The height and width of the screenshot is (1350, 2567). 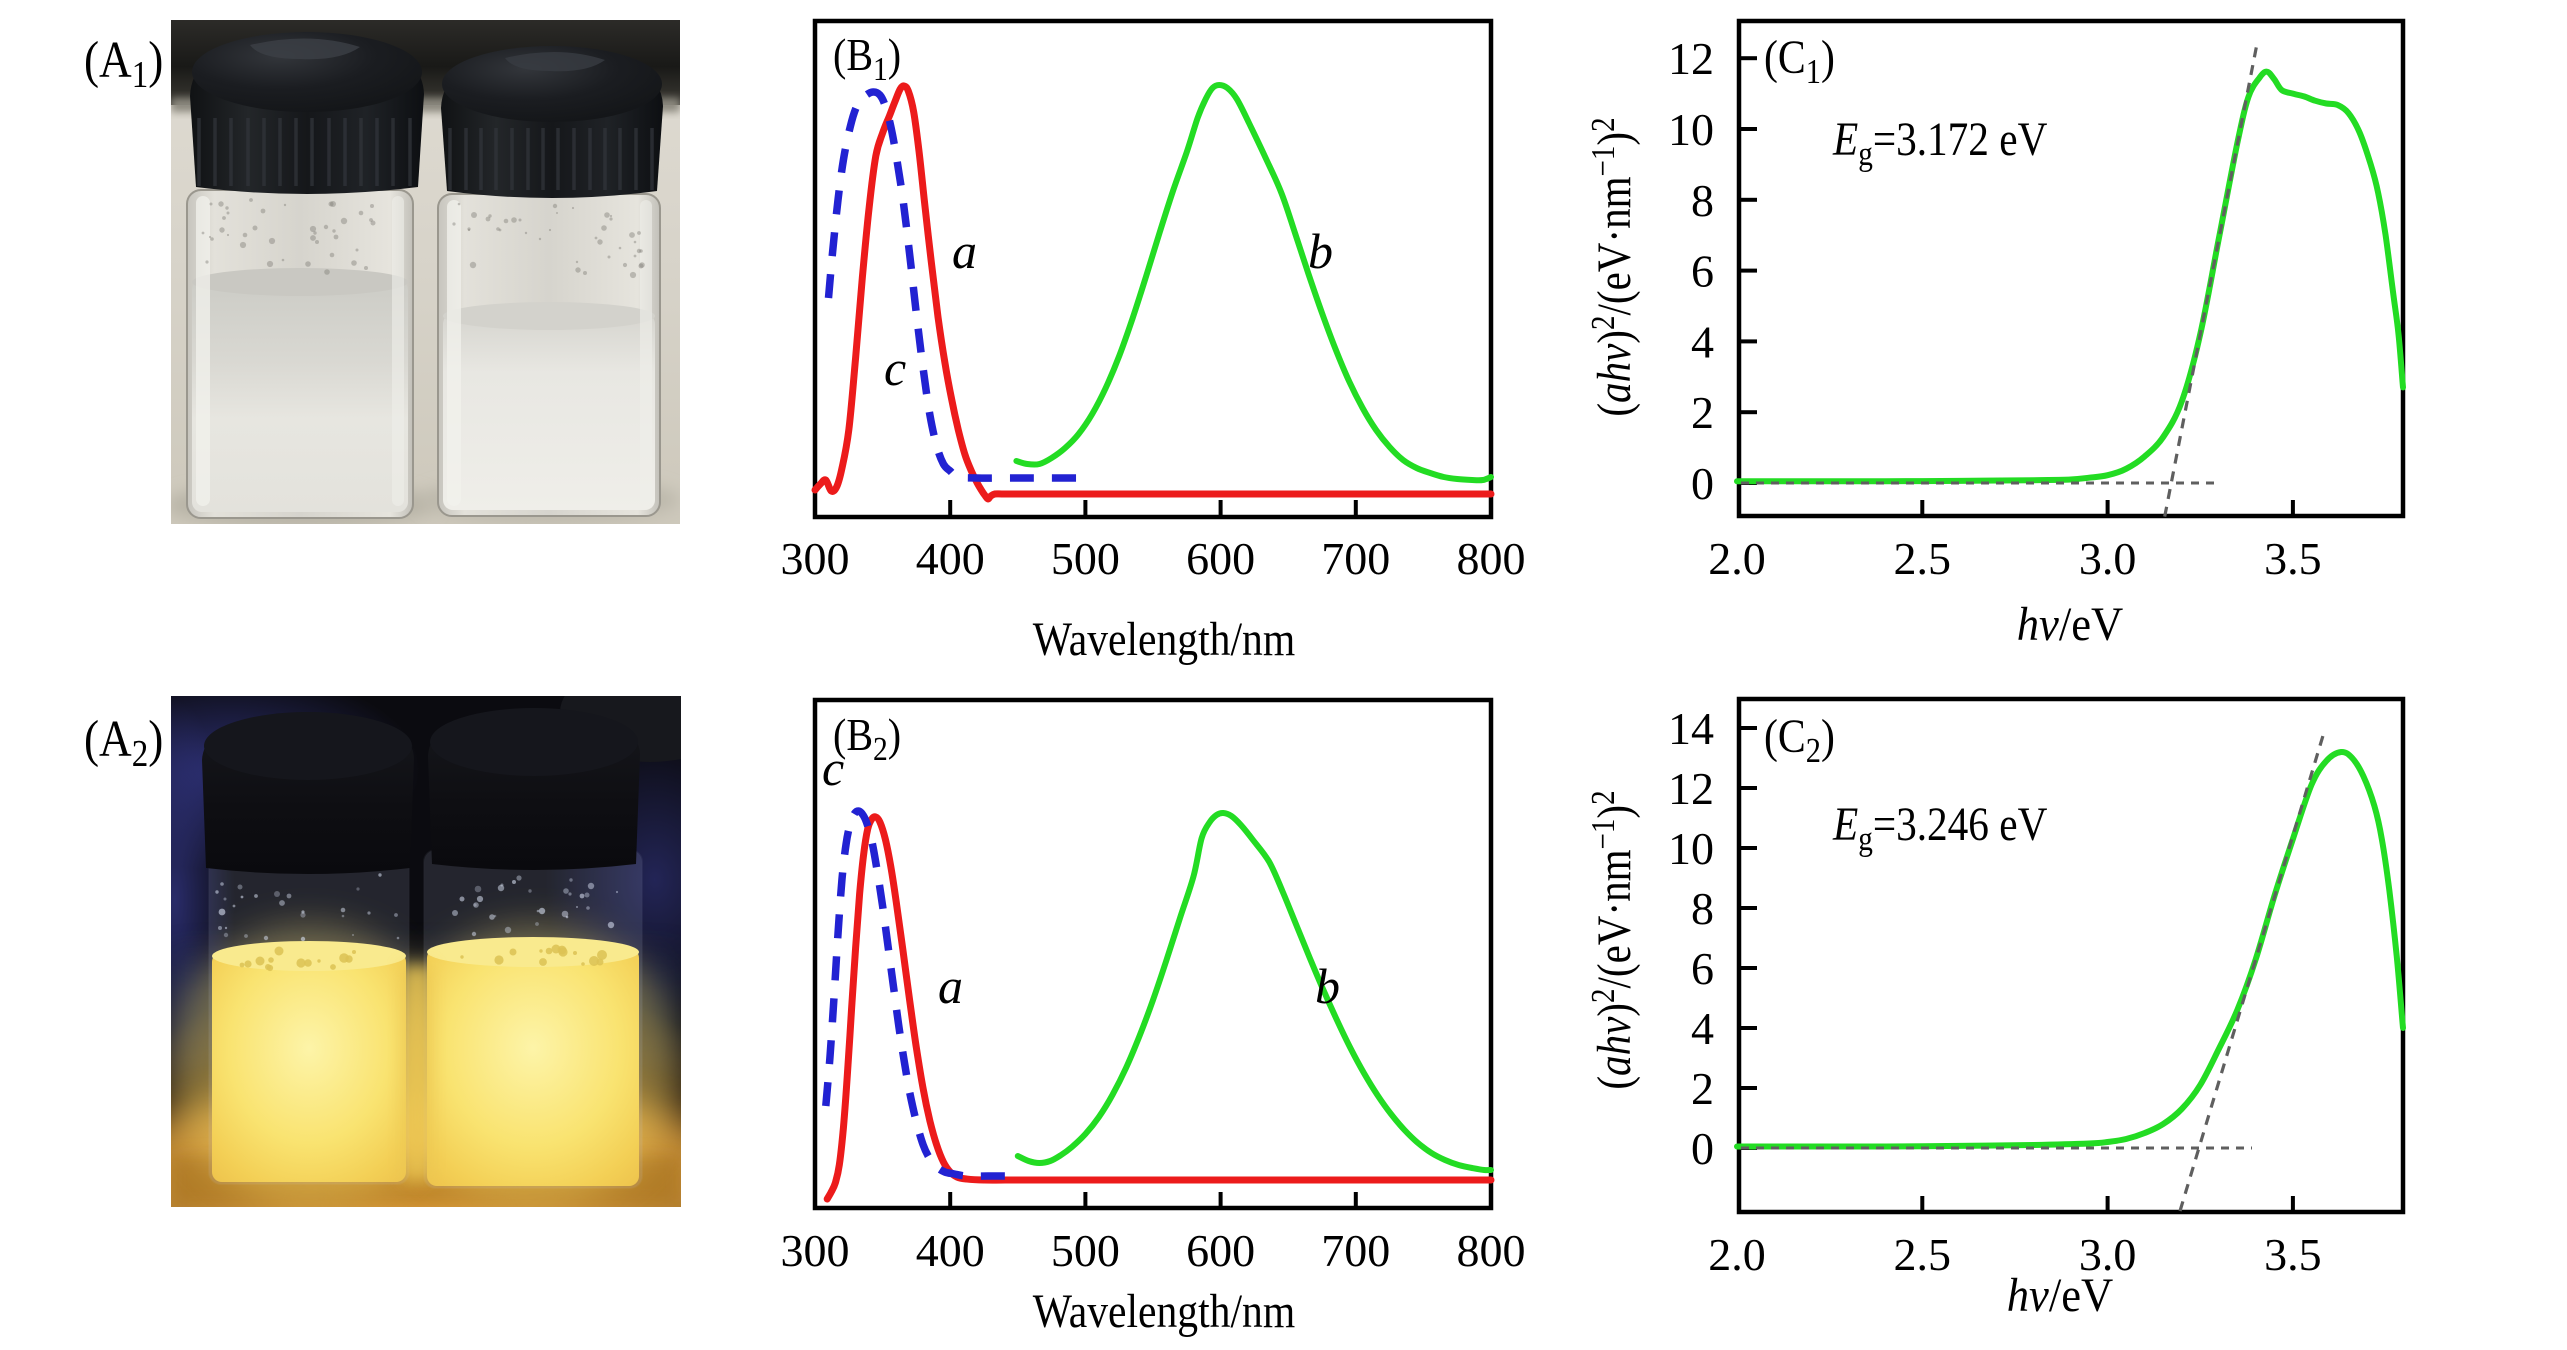 I want to click on svg-text: (ahv)2/(eV·nm−1)2, so click(x=1612, y=266).